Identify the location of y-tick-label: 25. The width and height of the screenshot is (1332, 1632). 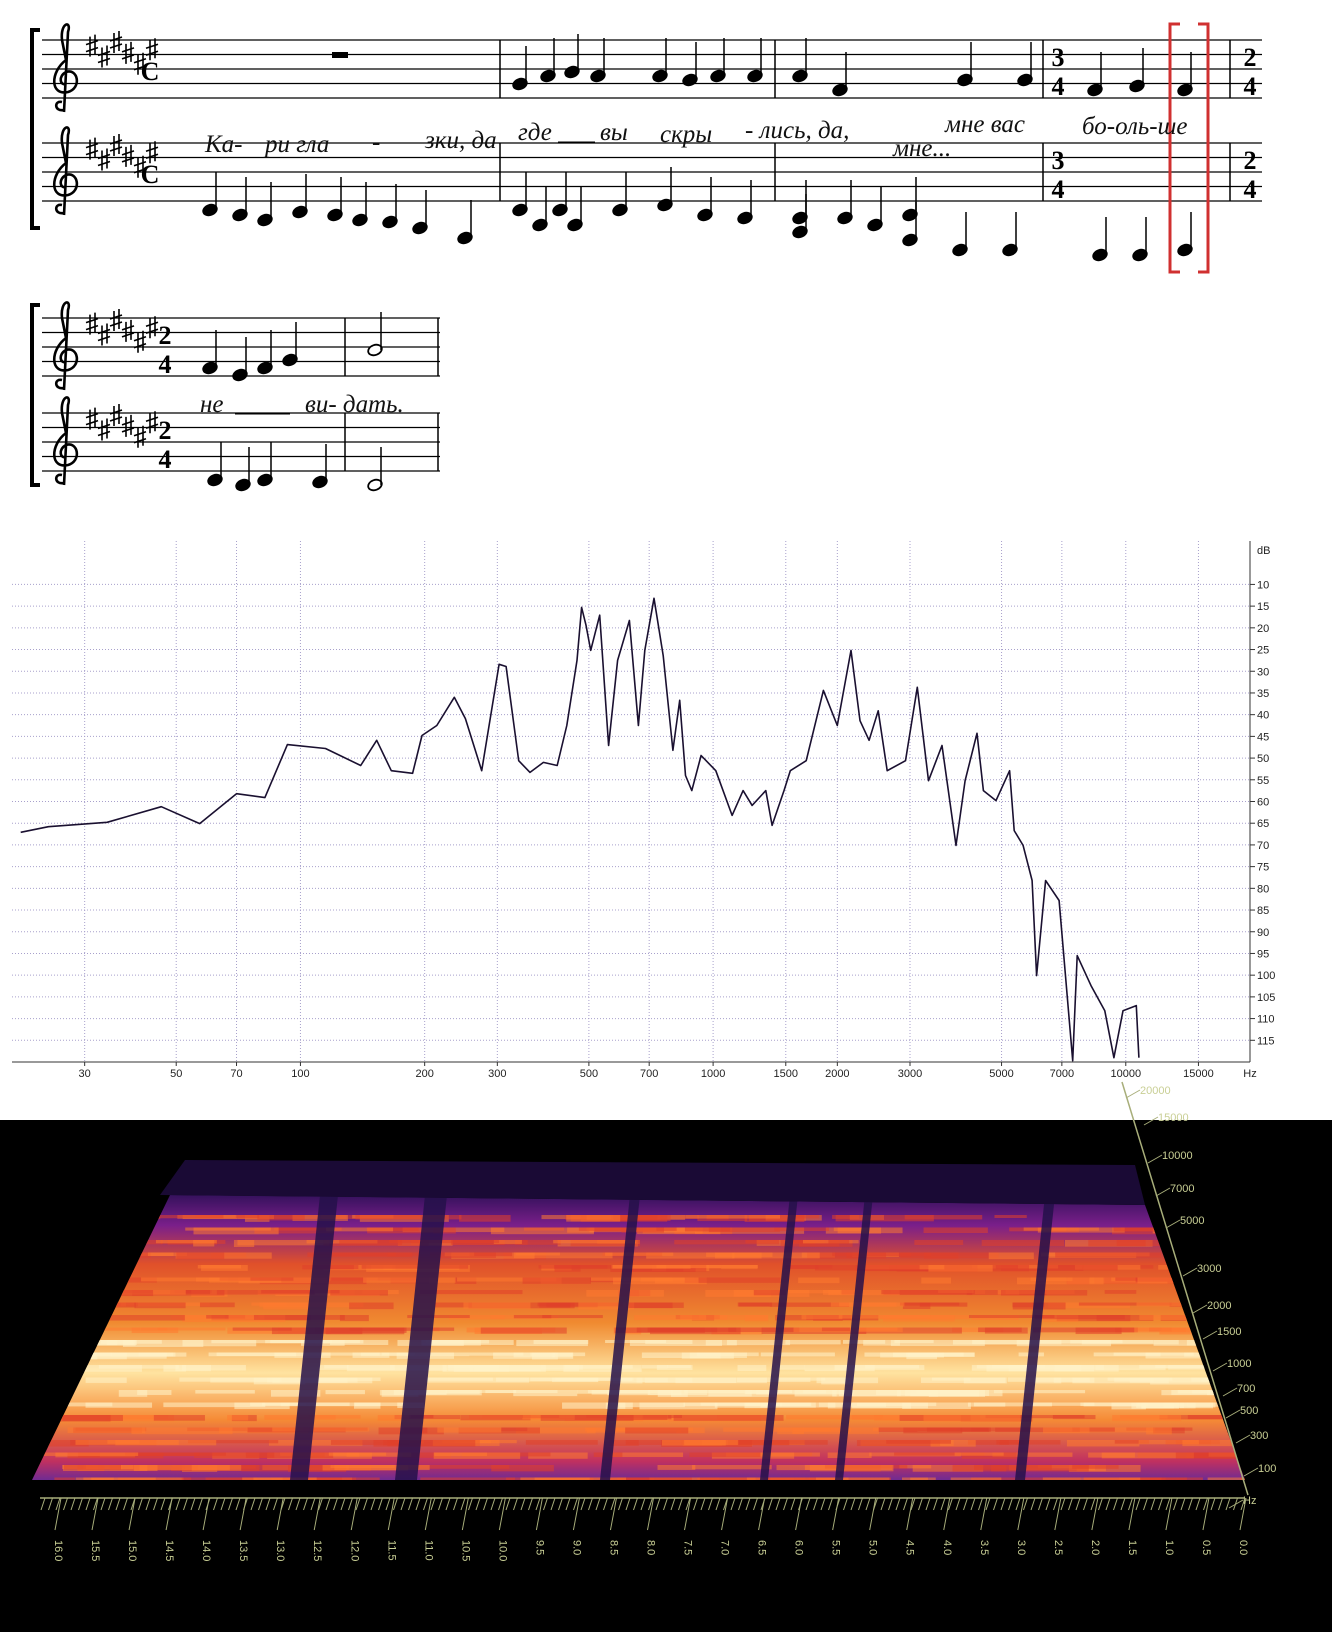
(1263, 651).